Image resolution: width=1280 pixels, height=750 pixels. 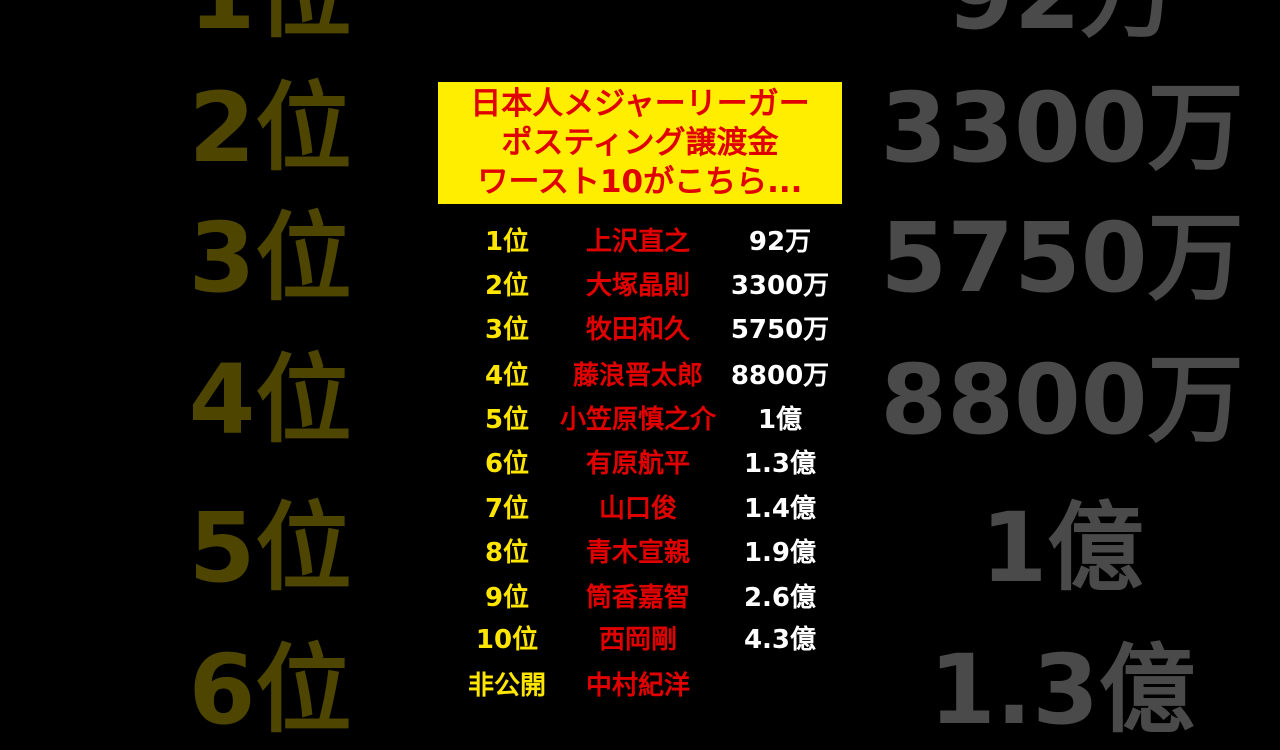 I want to click on background-rank-label: 5位, so click(x=270, y=548).